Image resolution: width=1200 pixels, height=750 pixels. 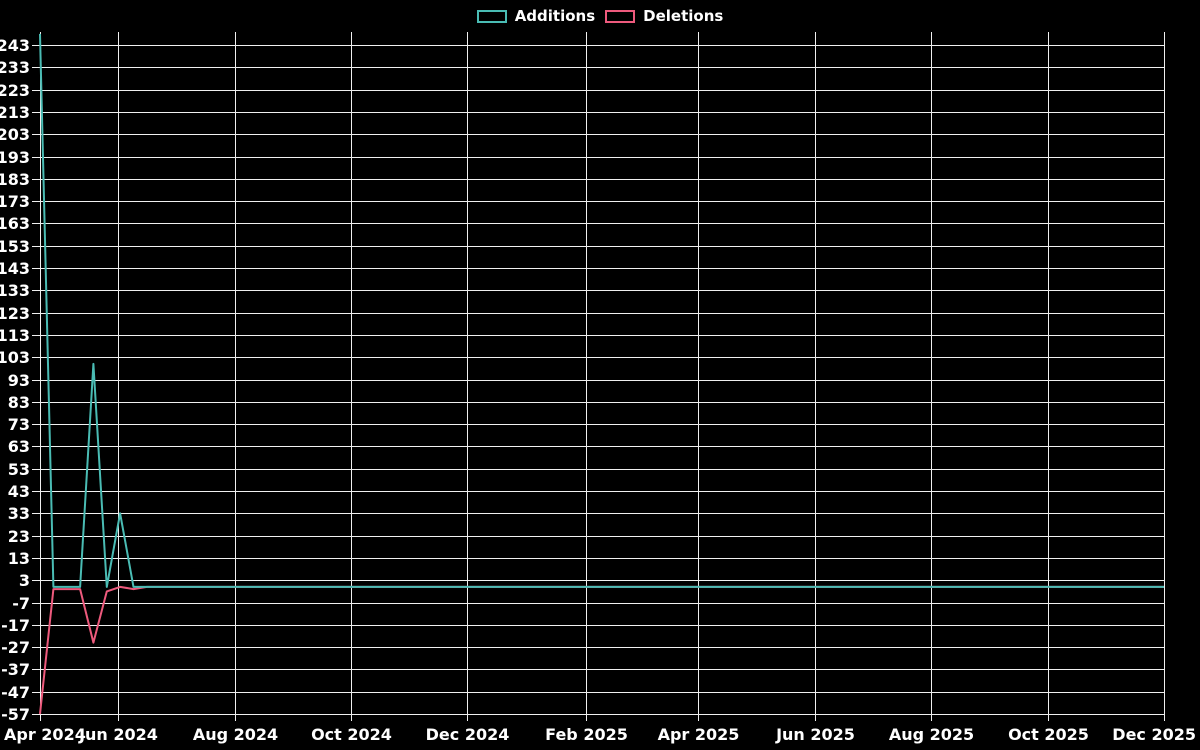 I want to click on y-tick-label: 23, so click(x=19, y=536).